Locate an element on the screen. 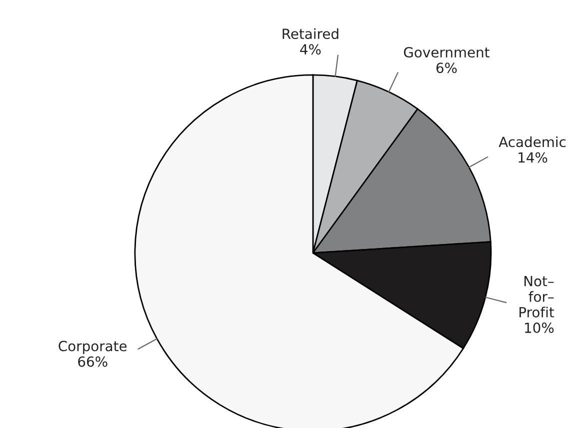  data-label: 4% is located at coordinates (310, 49).